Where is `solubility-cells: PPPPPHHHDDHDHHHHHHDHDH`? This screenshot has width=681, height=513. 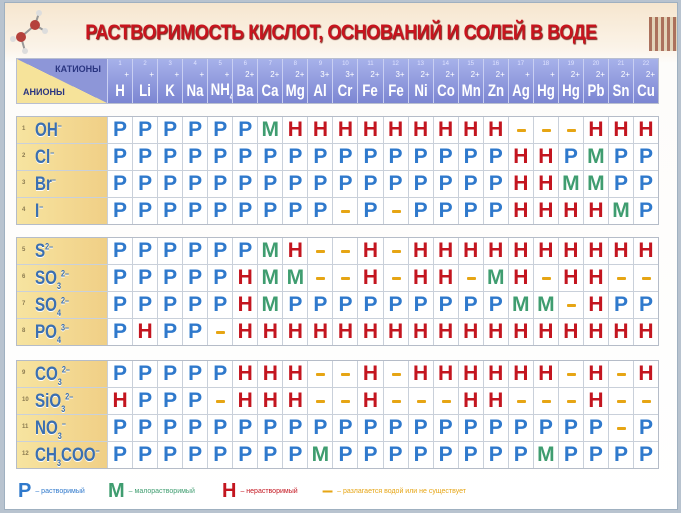
solubility-cells: PPPPPHHHDDHDHHHHHHDHDH is located at coordinates (383, 374).